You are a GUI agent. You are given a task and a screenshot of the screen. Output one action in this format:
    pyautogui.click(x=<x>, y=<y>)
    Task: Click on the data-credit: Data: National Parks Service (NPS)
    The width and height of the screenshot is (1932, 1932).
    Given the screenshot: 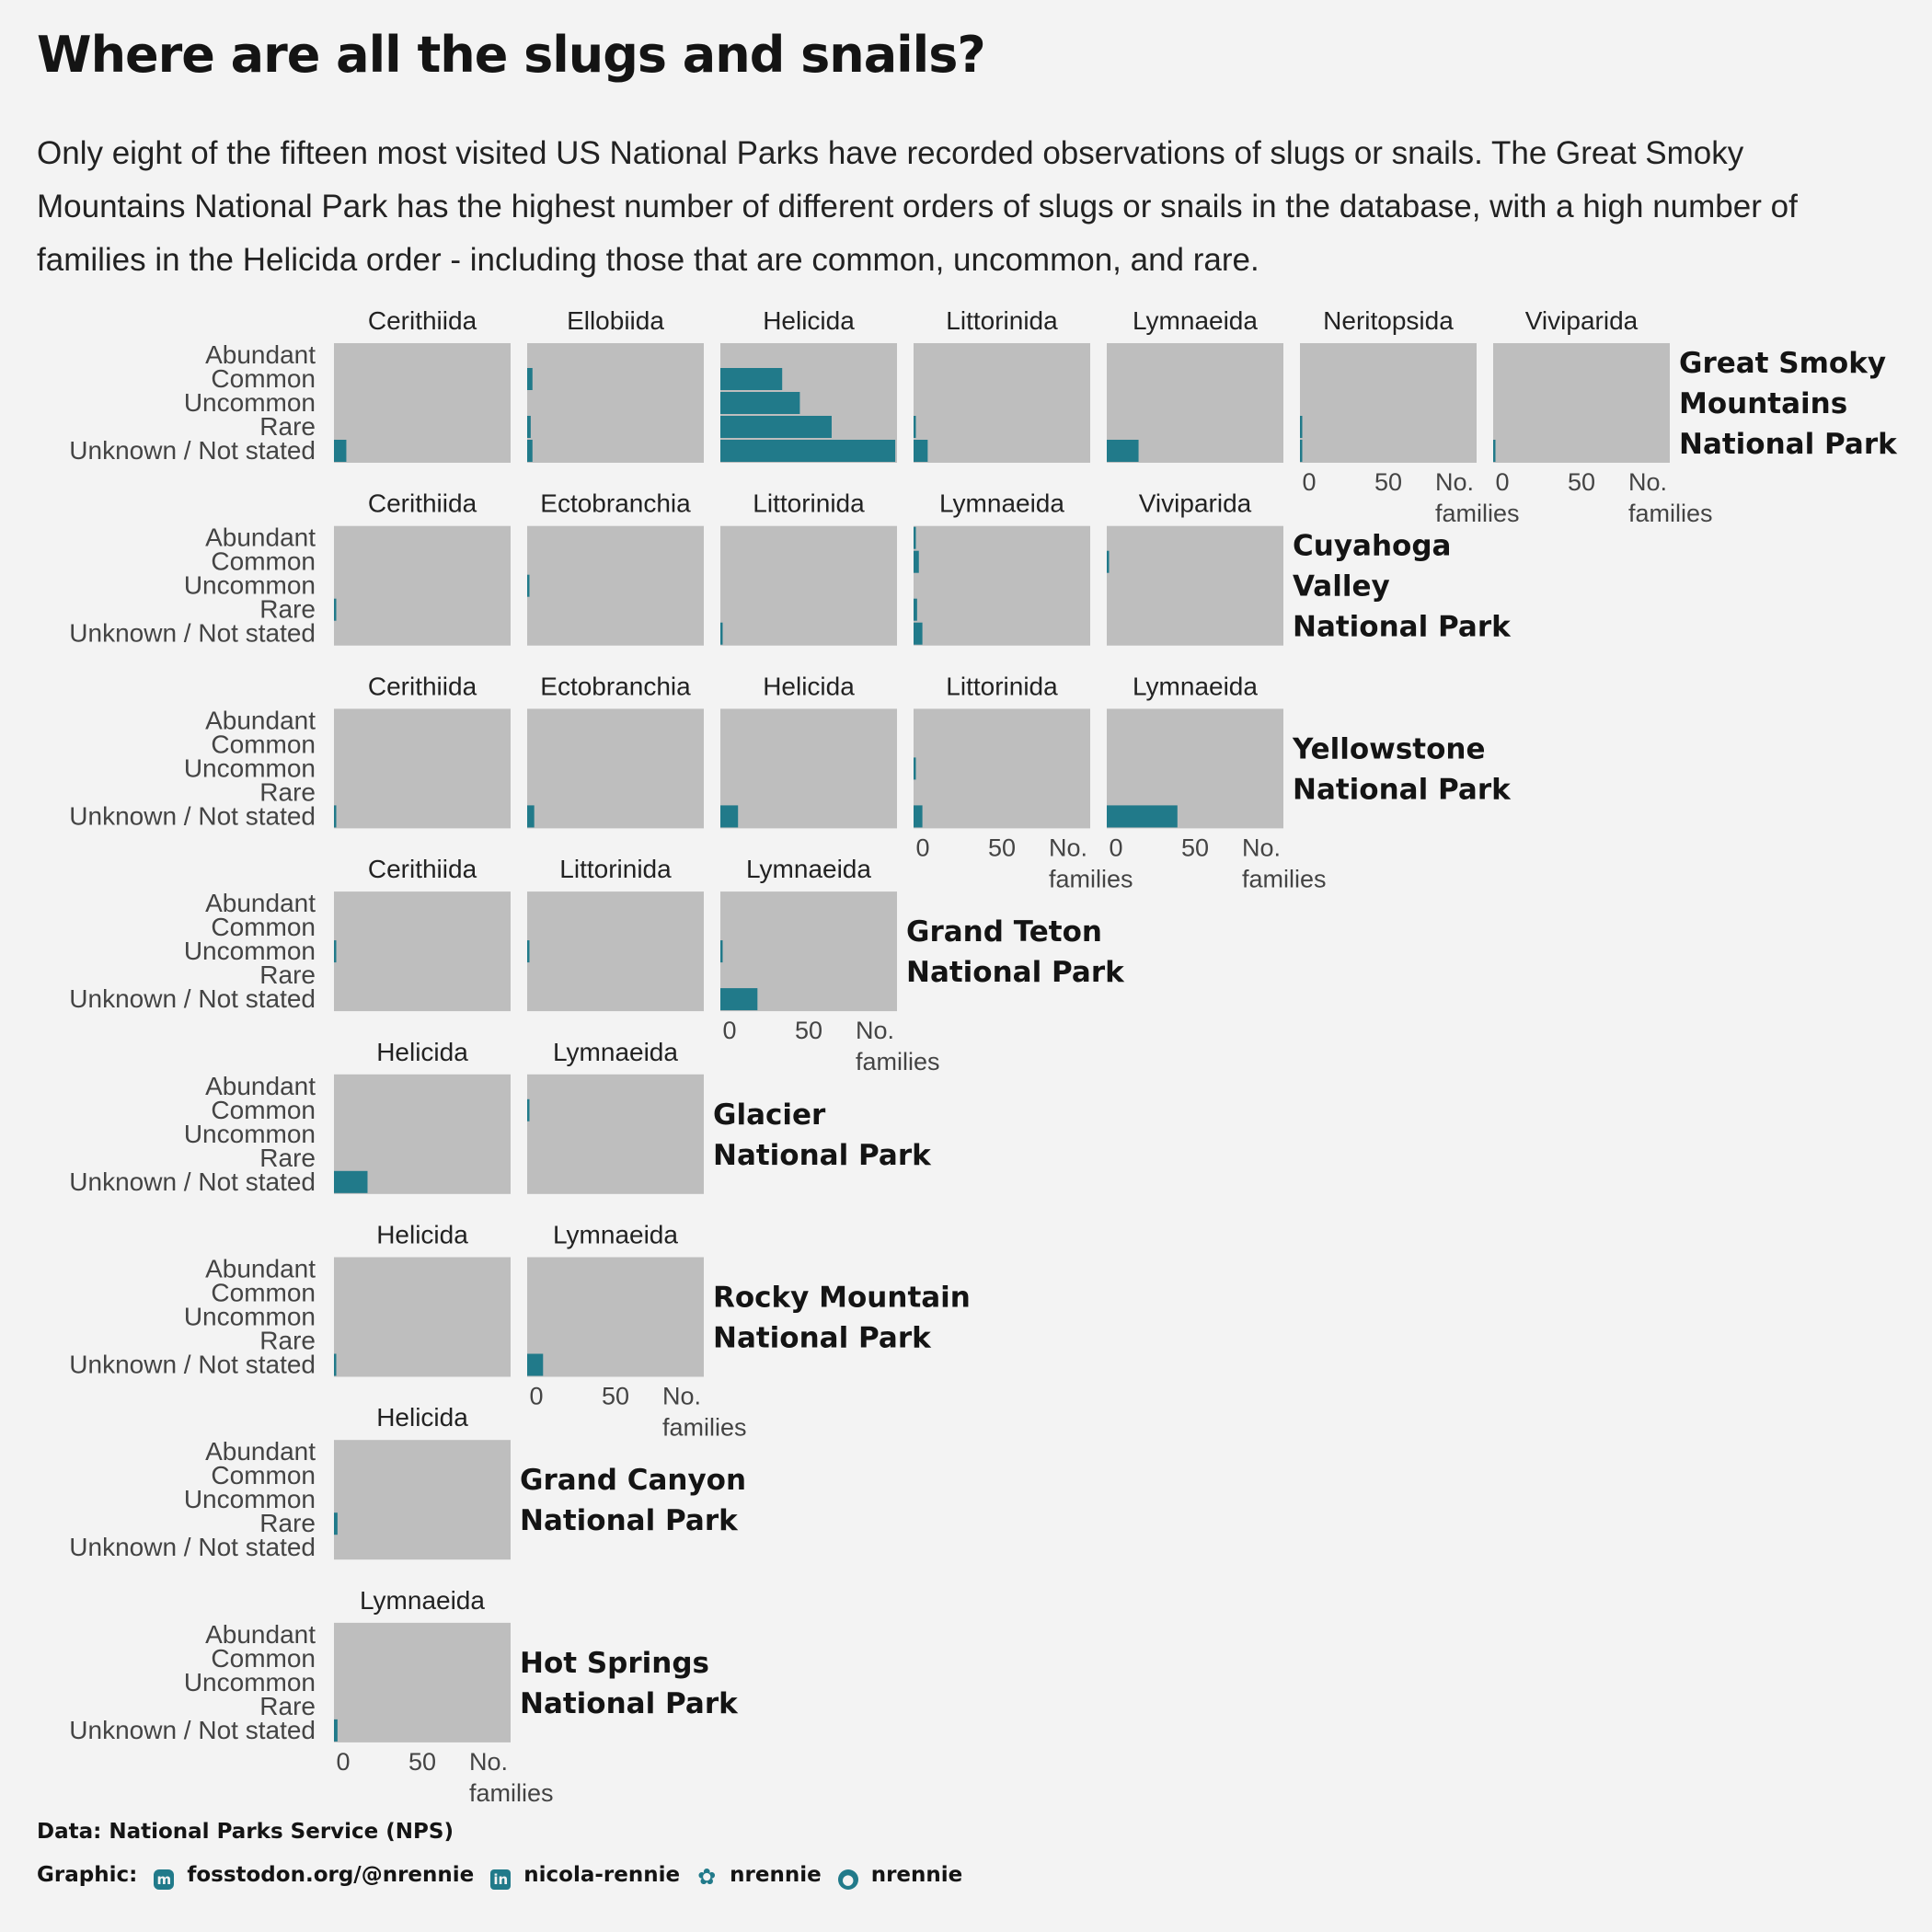 What is the action you would take?
    pyautogui.click(x=245, y=1832)
    